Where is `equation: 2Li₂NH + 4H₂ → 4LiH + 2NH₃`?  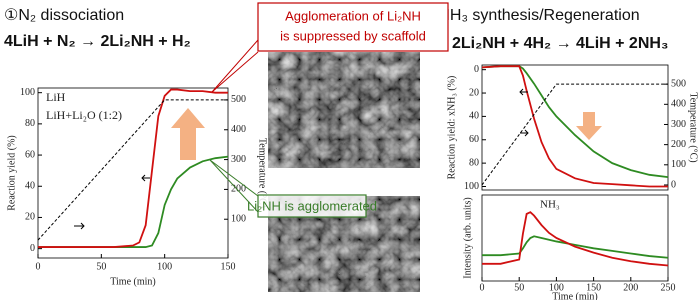
equation: 2Li₂NH + 4H₂ → 4LiH + 2NH₃ is located at coordinates (560, 43).